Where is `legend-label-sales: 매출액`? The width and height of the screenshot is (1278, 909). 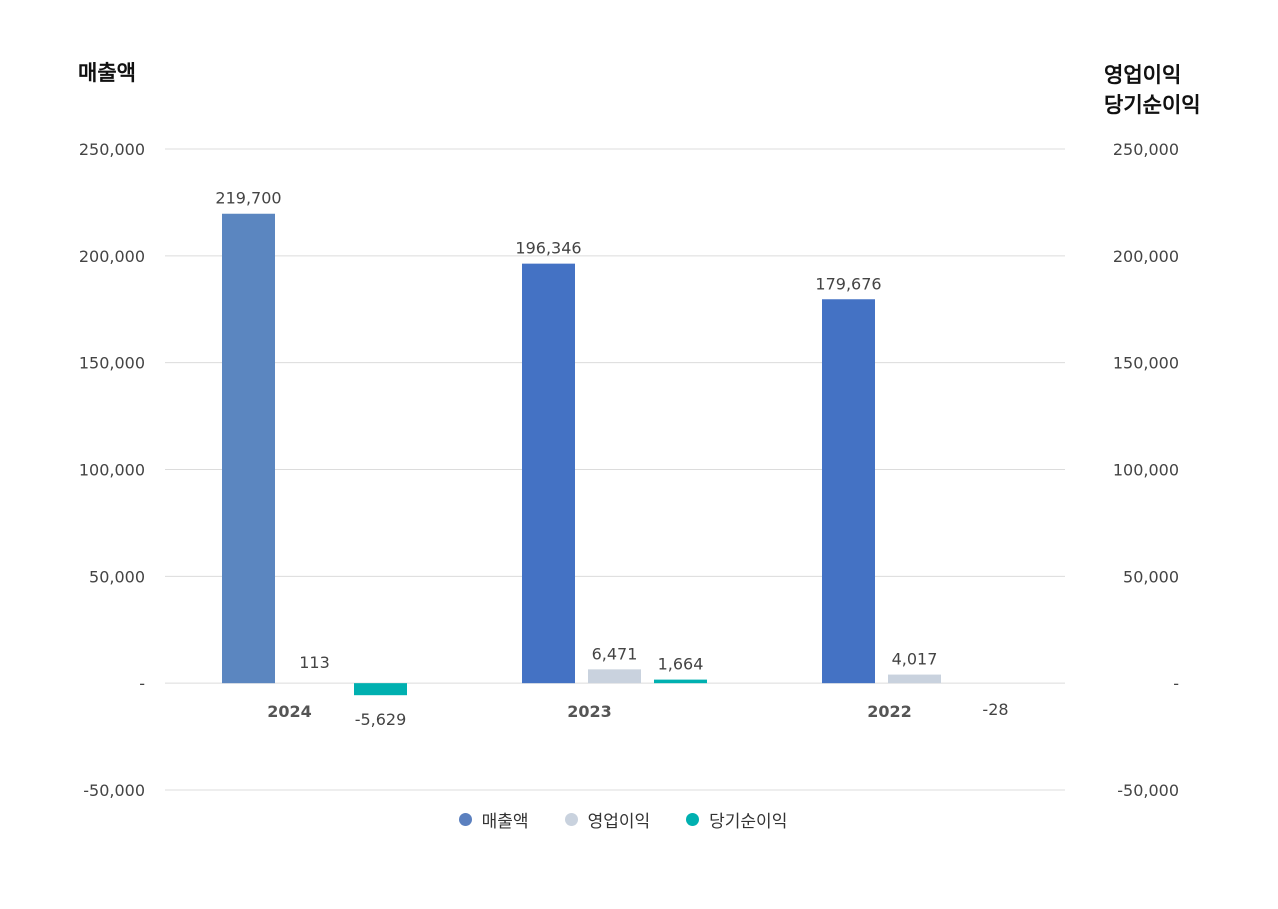 legend-label-sales: 매출액 is located at coordinates (505, 822).